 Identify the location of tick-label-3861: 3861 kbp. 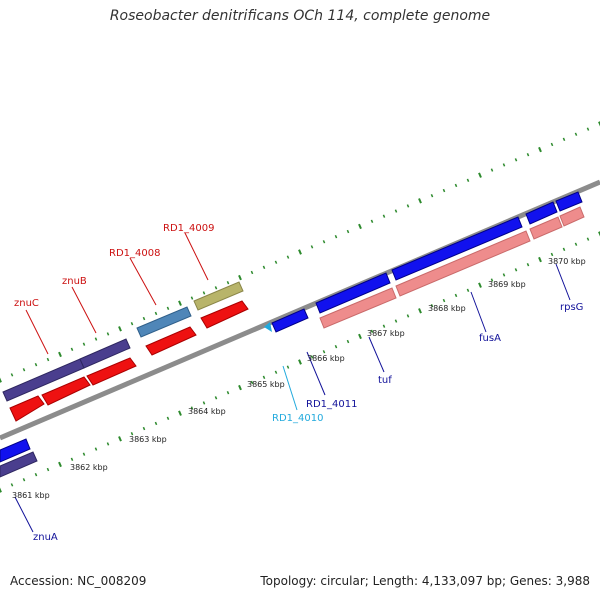
(31, 495).